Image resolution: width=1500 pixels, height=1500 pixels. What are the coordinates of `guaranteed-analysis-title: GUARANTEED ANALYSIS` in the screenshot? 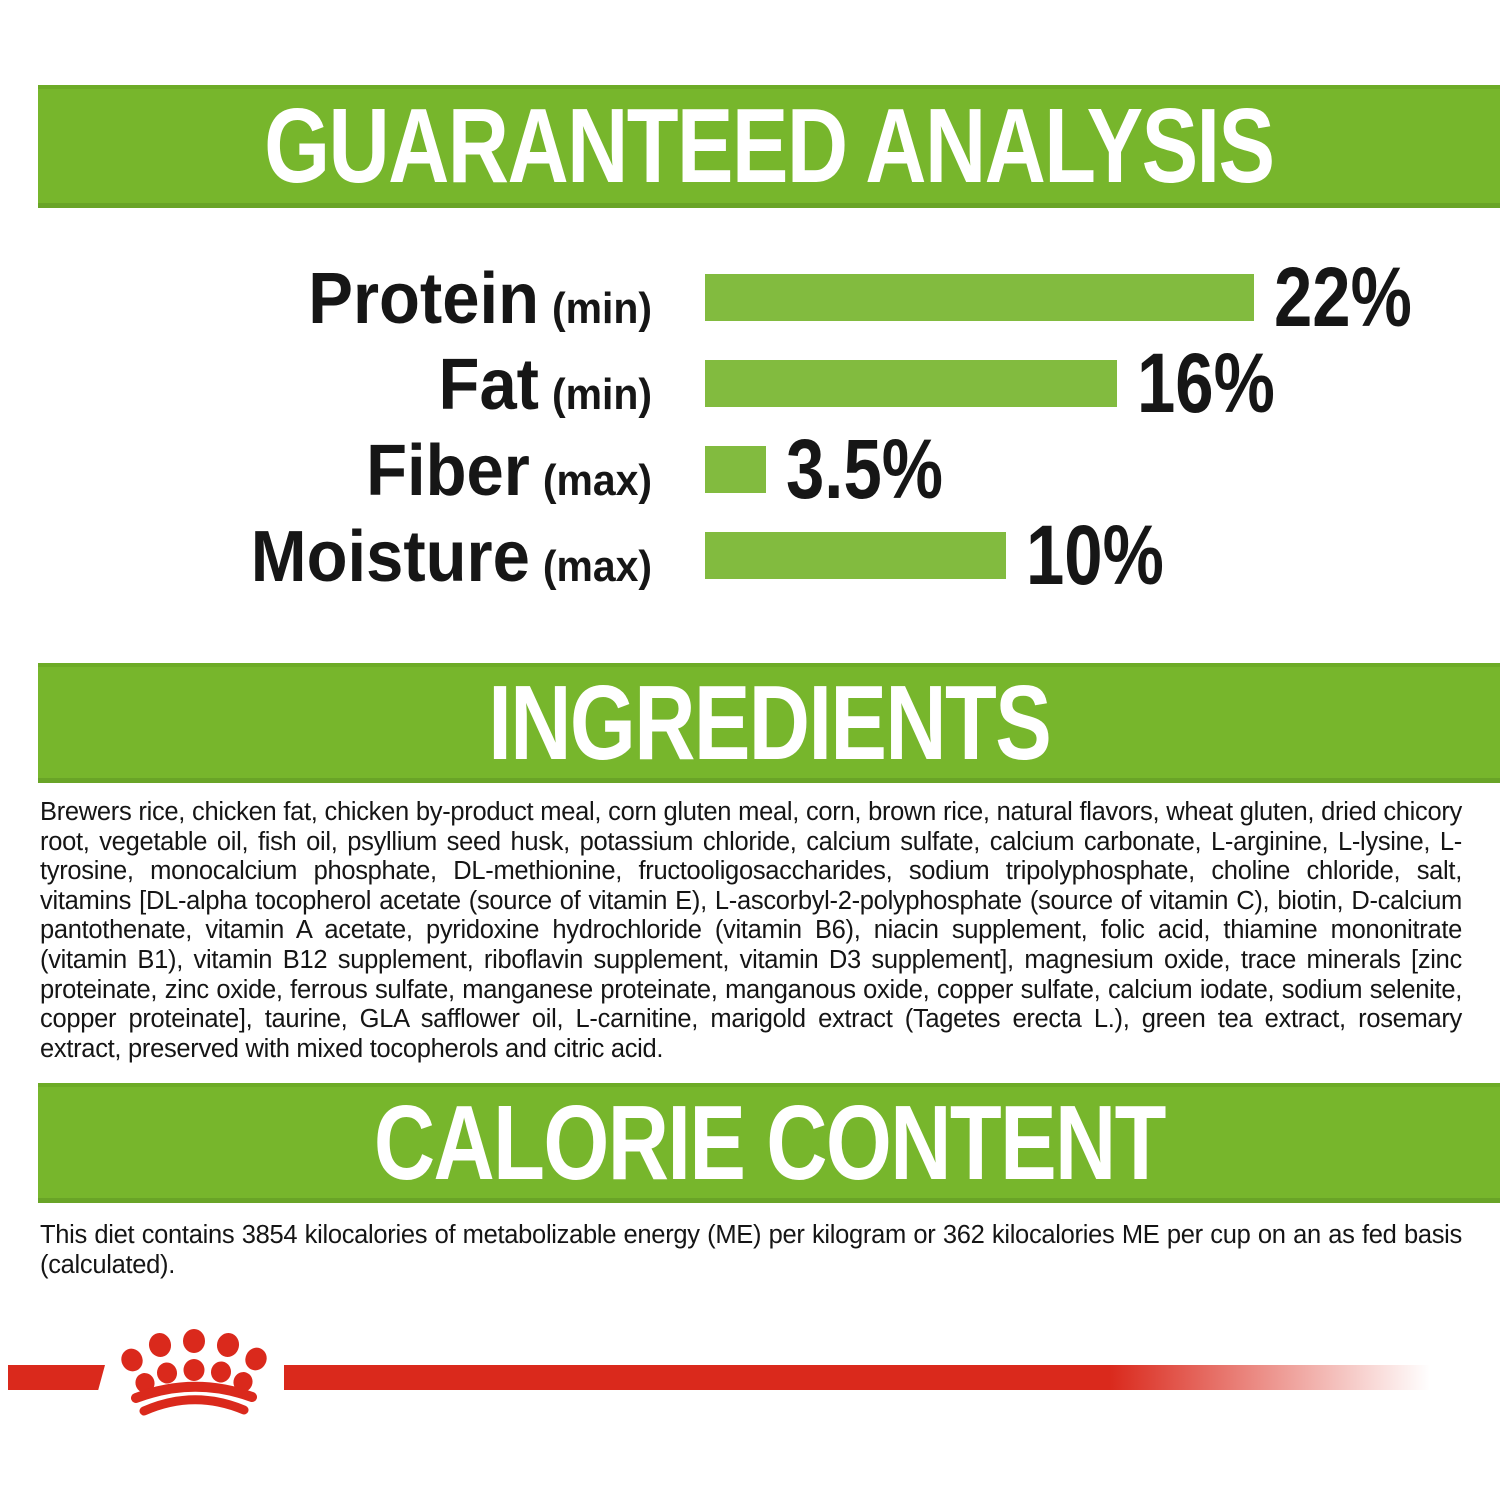 It's located at (769, 146).